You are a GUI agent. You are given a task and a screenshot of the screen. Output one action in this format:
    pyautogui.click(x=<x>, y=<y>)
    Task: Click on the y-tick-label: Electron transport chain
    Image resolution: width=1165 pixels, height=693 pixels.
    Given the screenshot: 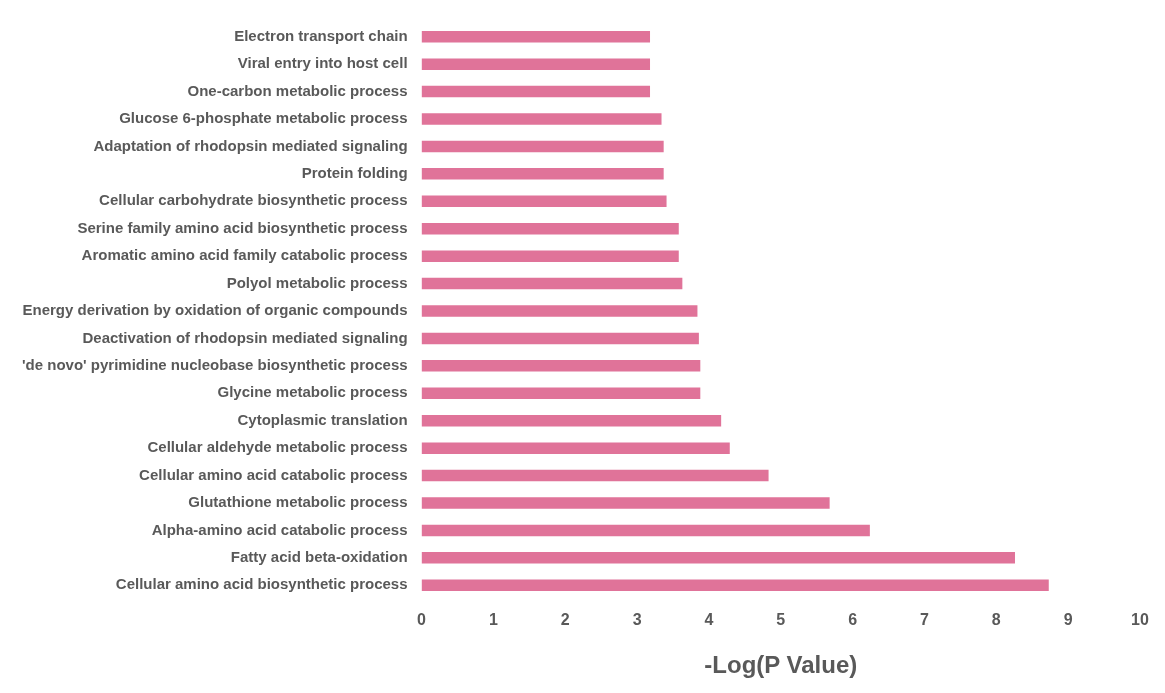 What is the action you would take?
    pyautogui.click(x=321, y=35)
    